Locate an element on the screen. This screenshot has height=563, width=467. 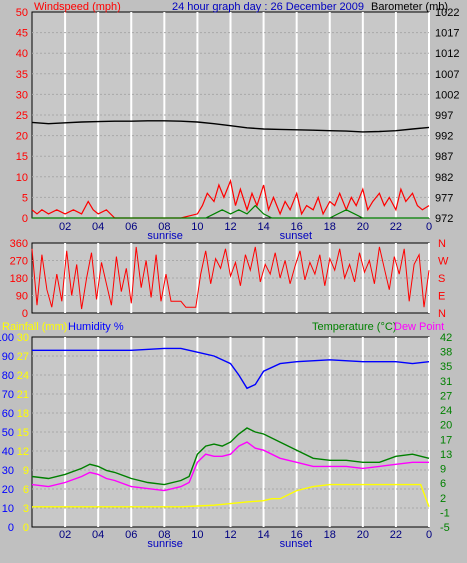
temperature-axis-label: Temperature (°C) is located at coordinates (354, 327).